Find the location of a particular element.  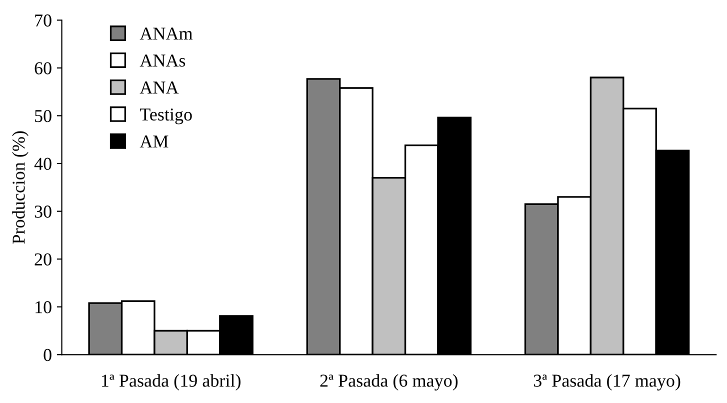

y-tick-label: 20 is located at coordinates (43, 259).